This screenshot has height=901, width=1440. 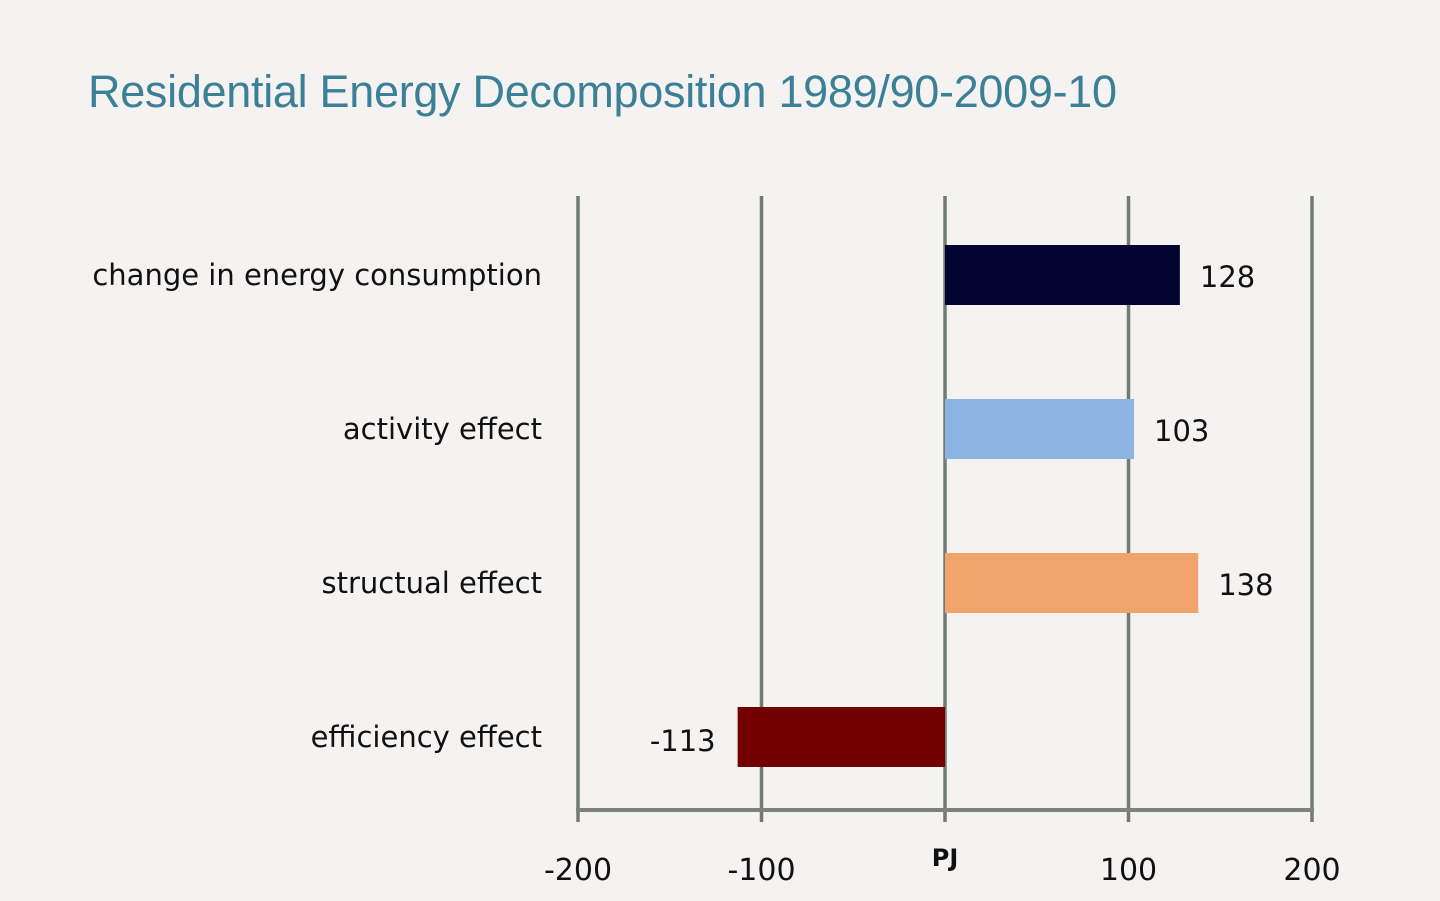 What do you see at coordinates (1227, 277) in the screenshot?
I see `data-label: 128` at bounding box center [1227, 277].